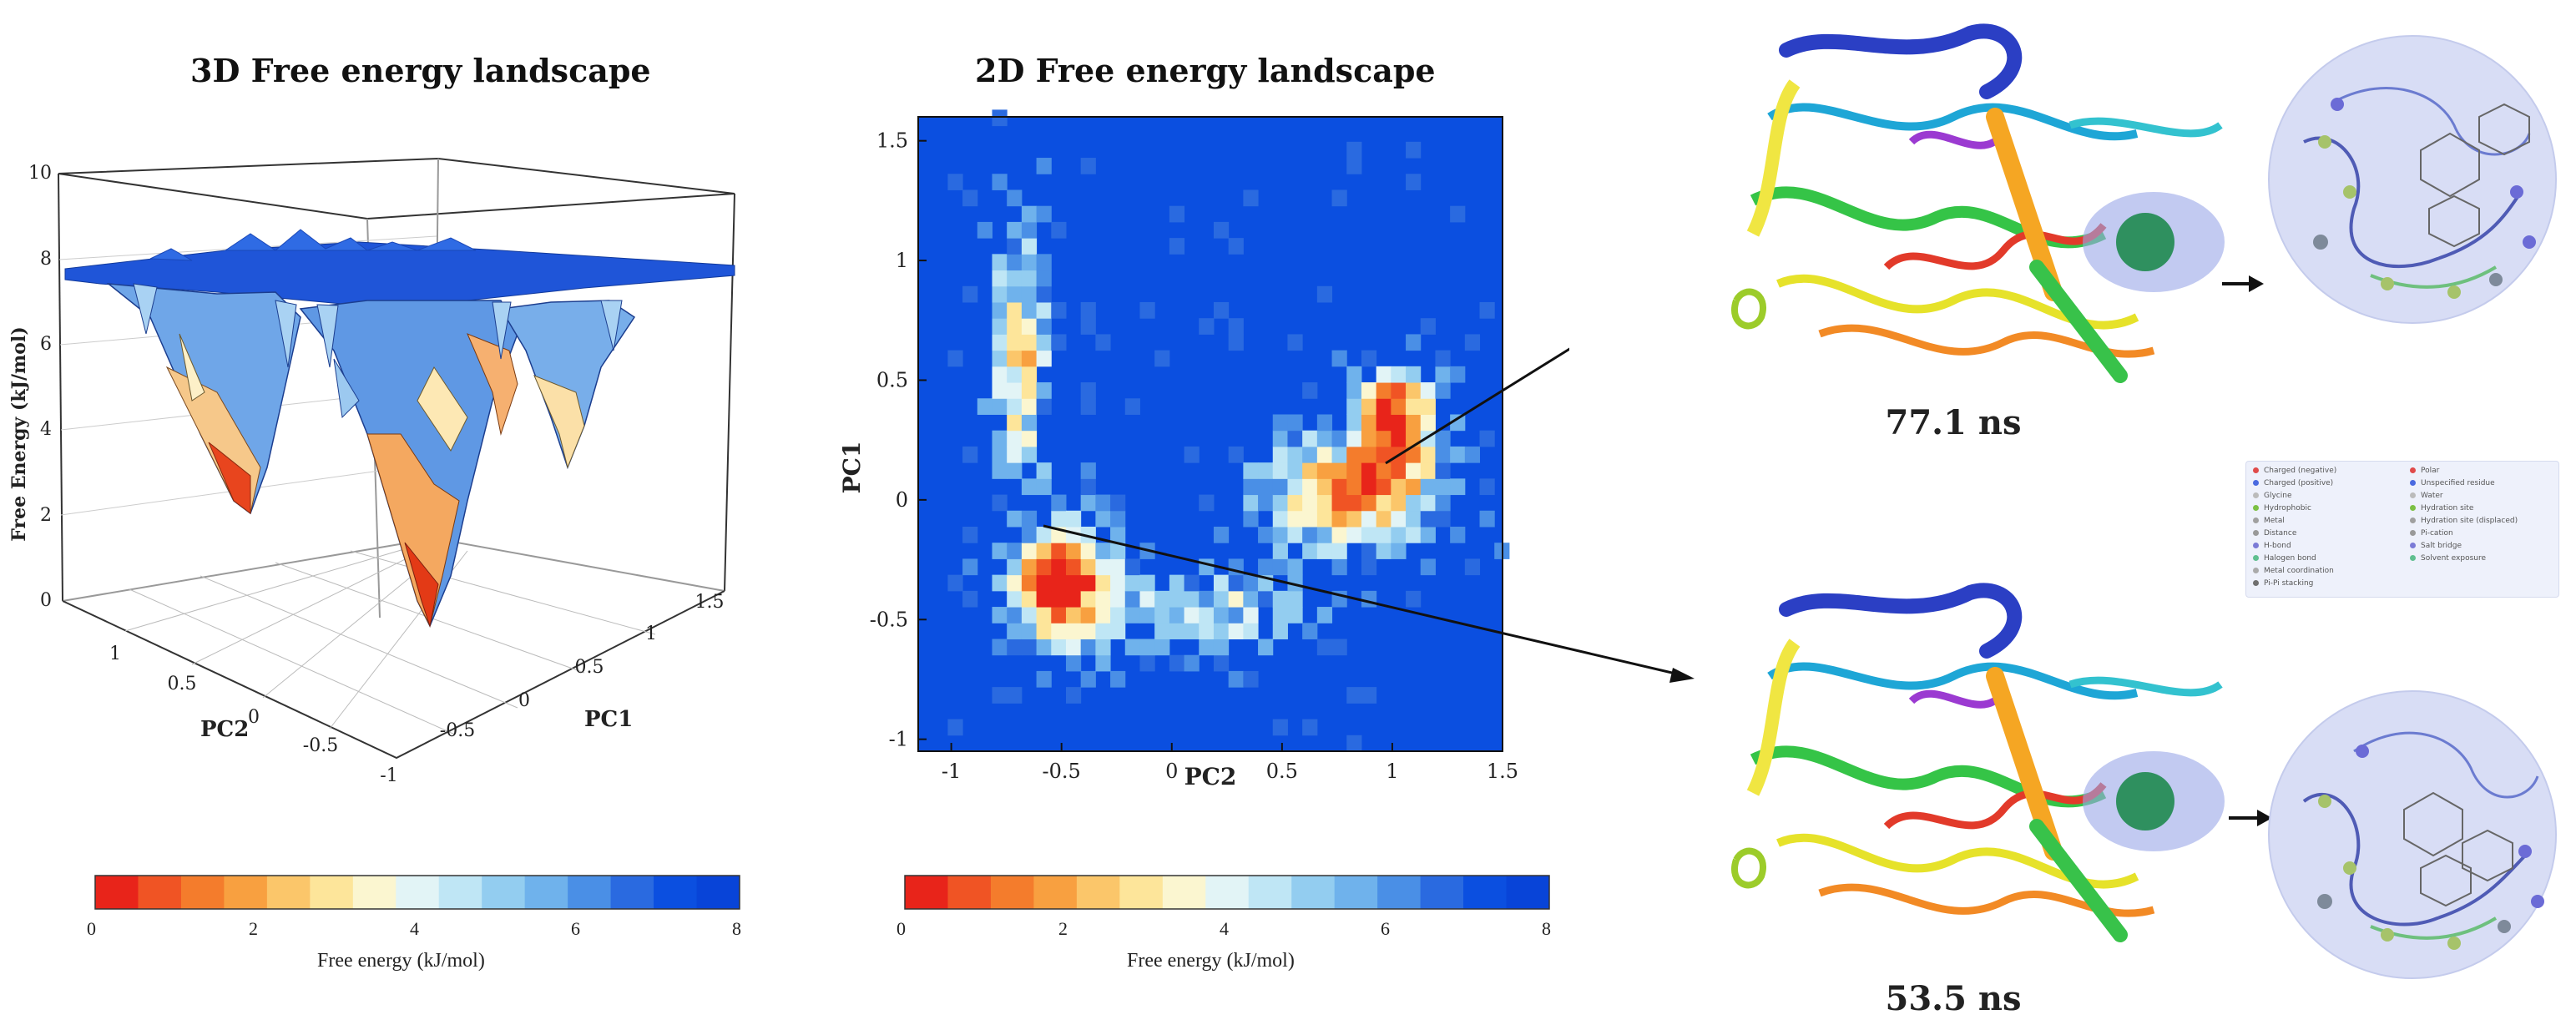 This screenshot has height=1035, width=2576. What do you see at coordinates (1682, 675) in the screenshot?
I see `arrowhead-icon` at bounding box center [1682, 675].